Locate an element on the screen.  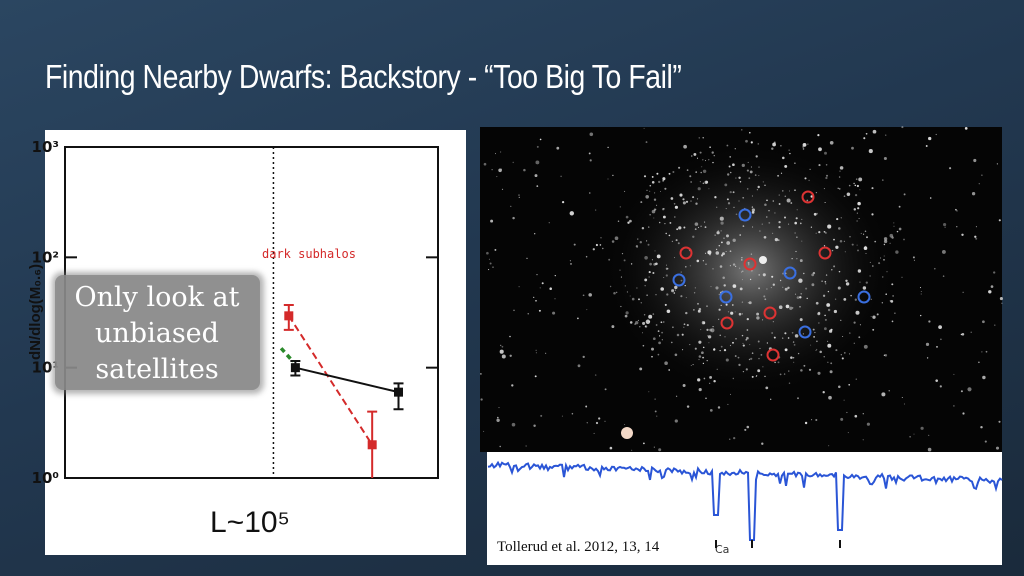
marker-ring is located at coordinates (679, 280).